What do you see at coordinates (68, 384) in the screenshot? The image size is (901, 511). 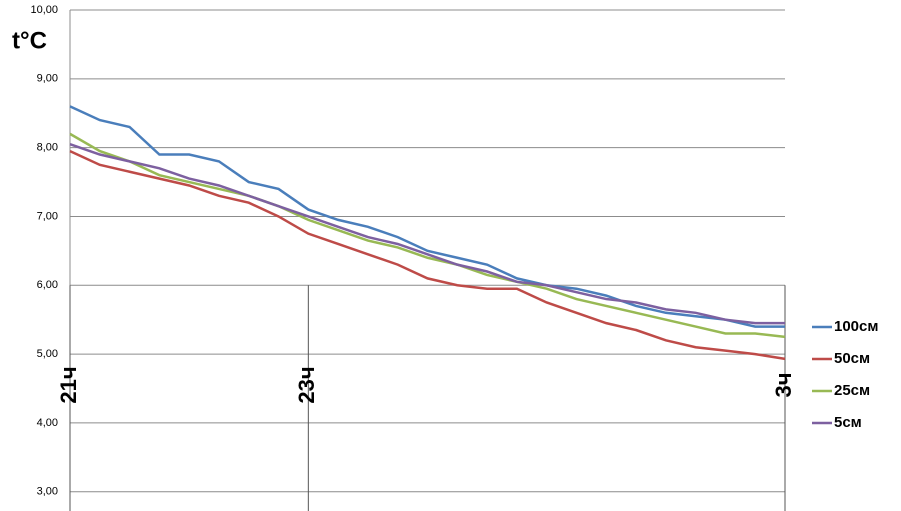 I see `x-tick-label: 21ч` at bounding box center [68, 384].